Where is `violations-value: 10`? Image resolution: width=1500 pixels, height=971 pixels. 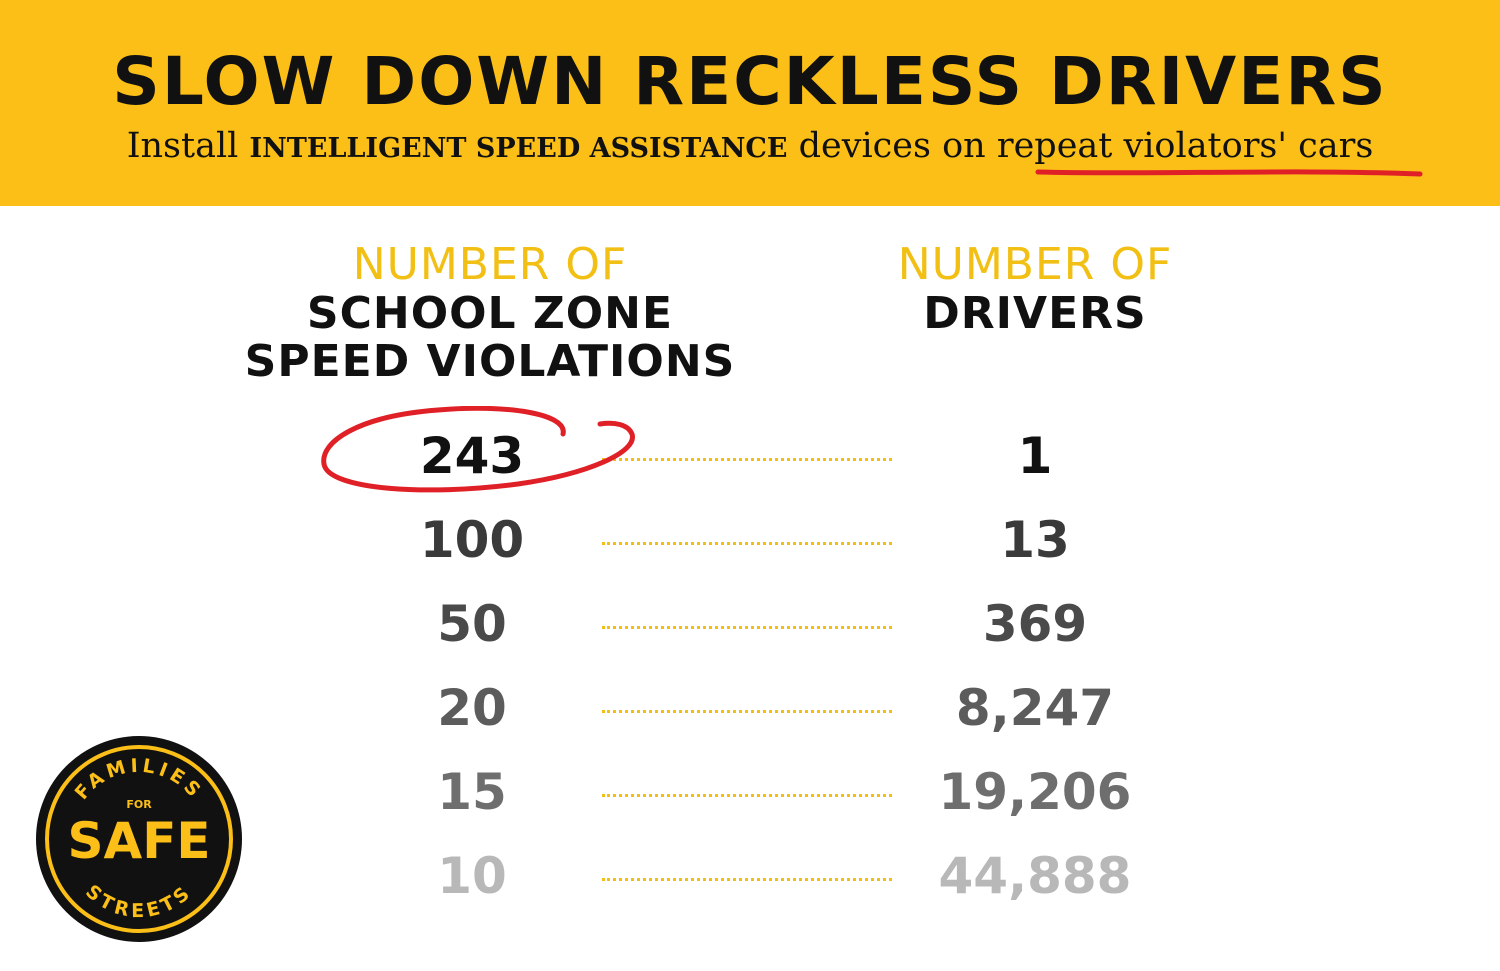 violations-value: 10 is located at coordinates (472, 876).